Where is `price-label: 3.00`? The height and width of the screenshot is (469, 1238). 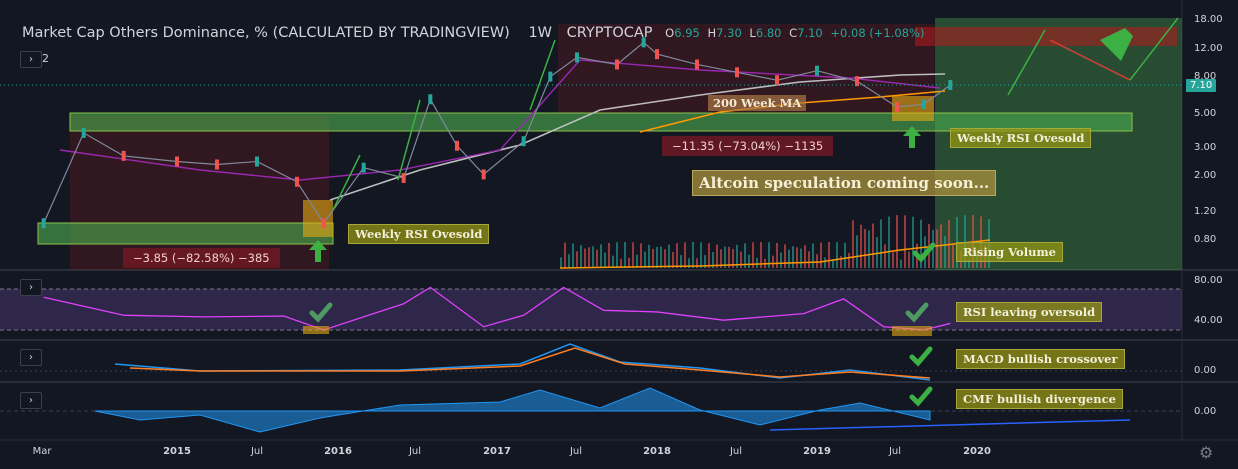
price-label: 3.00 is located at coordinates (1205, 147).